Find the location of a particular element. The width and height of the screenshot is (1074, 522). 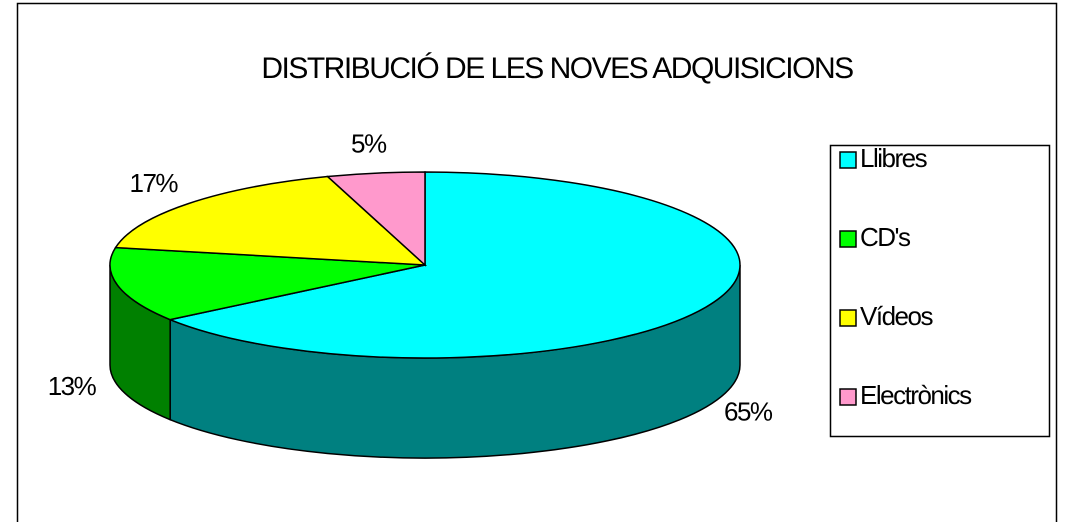

data-label: 17% is located at coordinates (153, 183).